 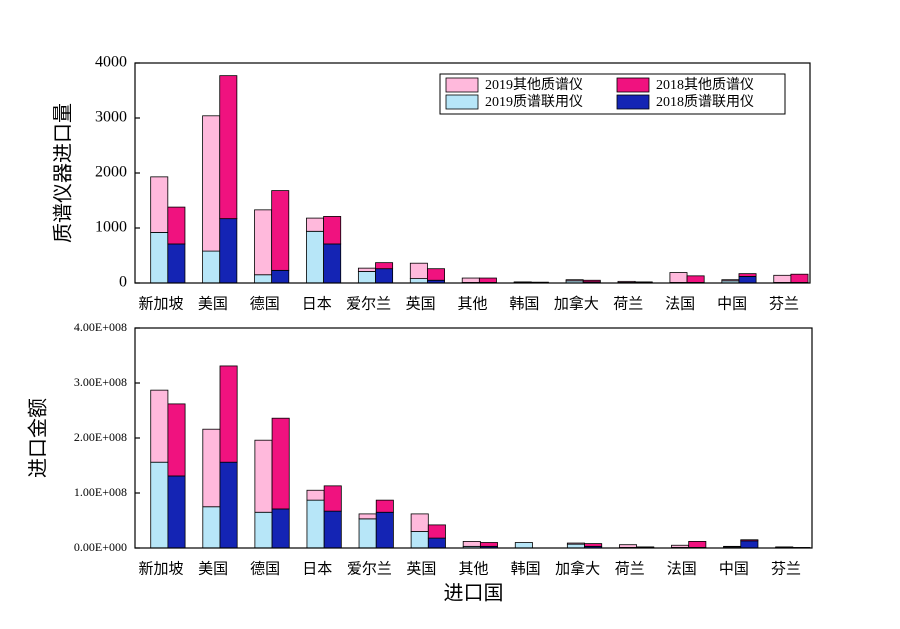 I want to click on y-tick-label: 1.00E+008, so click(x=100, y=492).